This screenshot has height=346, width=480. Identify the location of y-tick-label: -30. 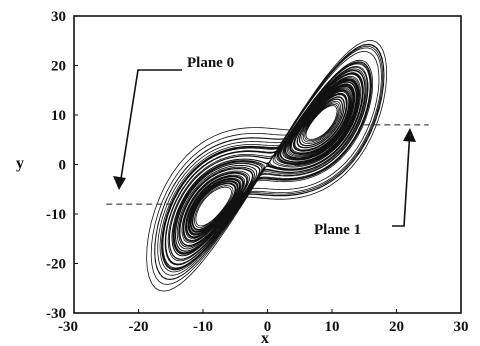
(56, 314).